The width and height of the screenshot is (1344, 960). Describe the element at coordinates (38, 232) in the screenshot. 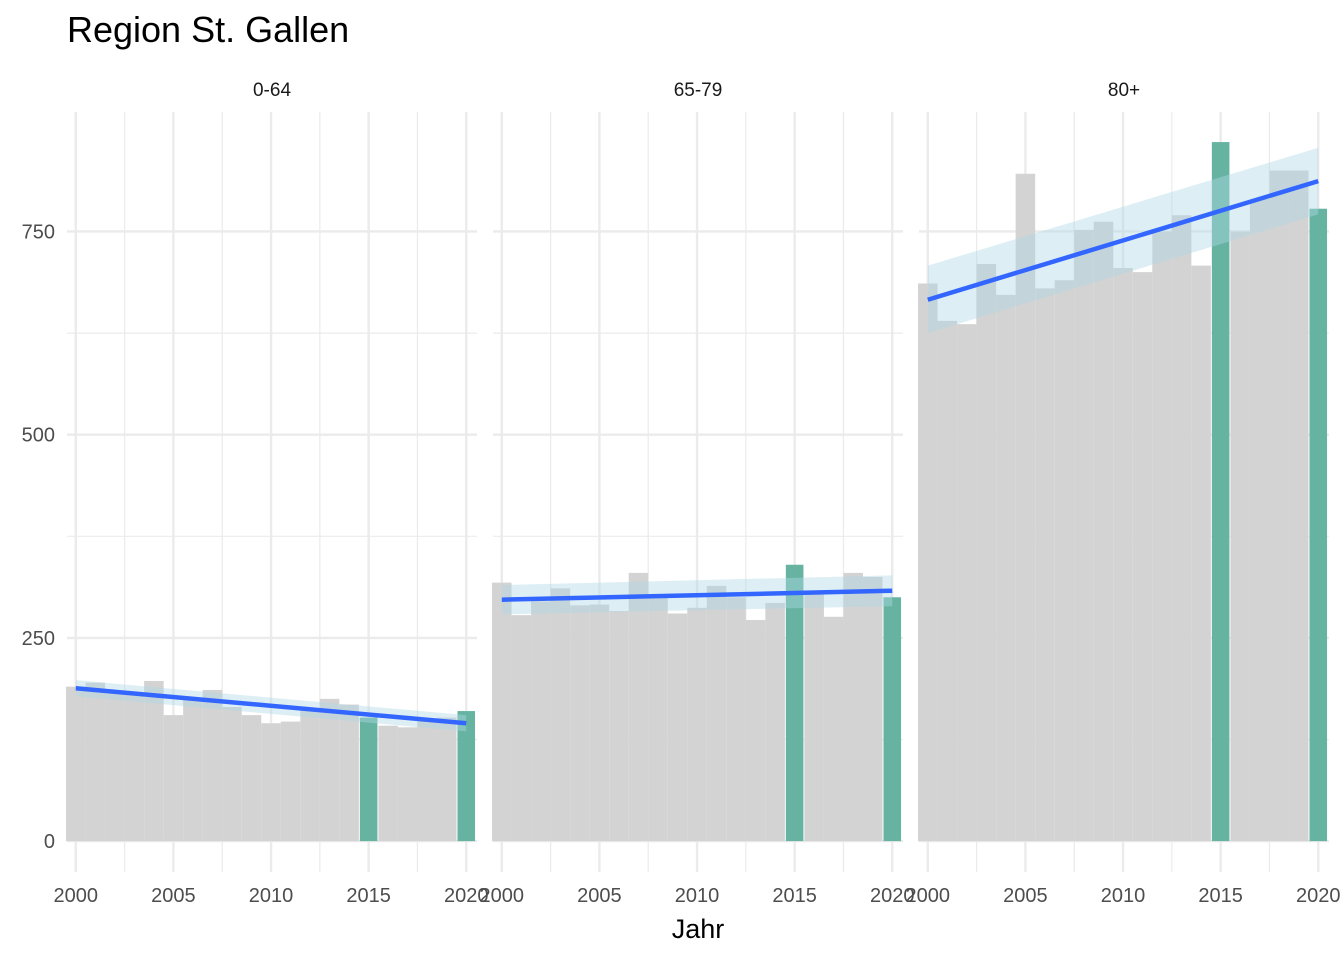

I see `y-tick-label: 750` at that location.